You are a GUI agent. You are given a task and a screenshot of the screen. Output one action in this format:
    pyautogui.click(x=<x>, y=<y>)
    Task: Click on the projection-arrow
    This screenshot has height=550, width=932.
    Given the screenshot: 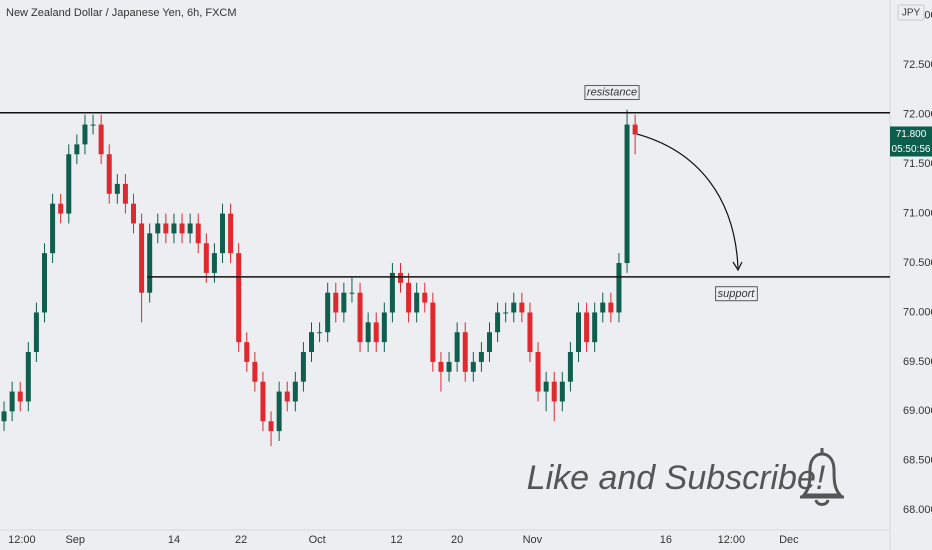 What is the action you would take?
    pyautogui.click(x=685, y=200)
    